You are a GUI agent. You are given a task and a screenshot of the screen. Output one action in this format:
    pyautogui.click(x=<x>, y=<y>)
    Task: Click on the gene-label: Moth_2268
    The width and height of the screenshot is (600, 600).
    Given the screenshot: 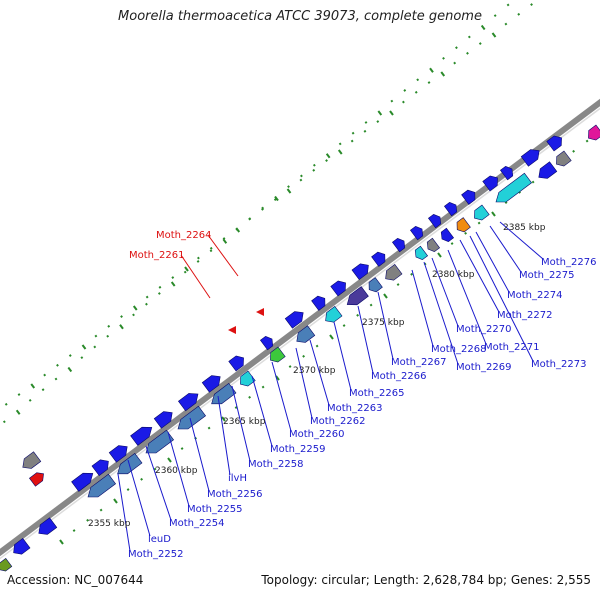 What is the action you would take?
    pyautogui.click(x=458, y=349)
    